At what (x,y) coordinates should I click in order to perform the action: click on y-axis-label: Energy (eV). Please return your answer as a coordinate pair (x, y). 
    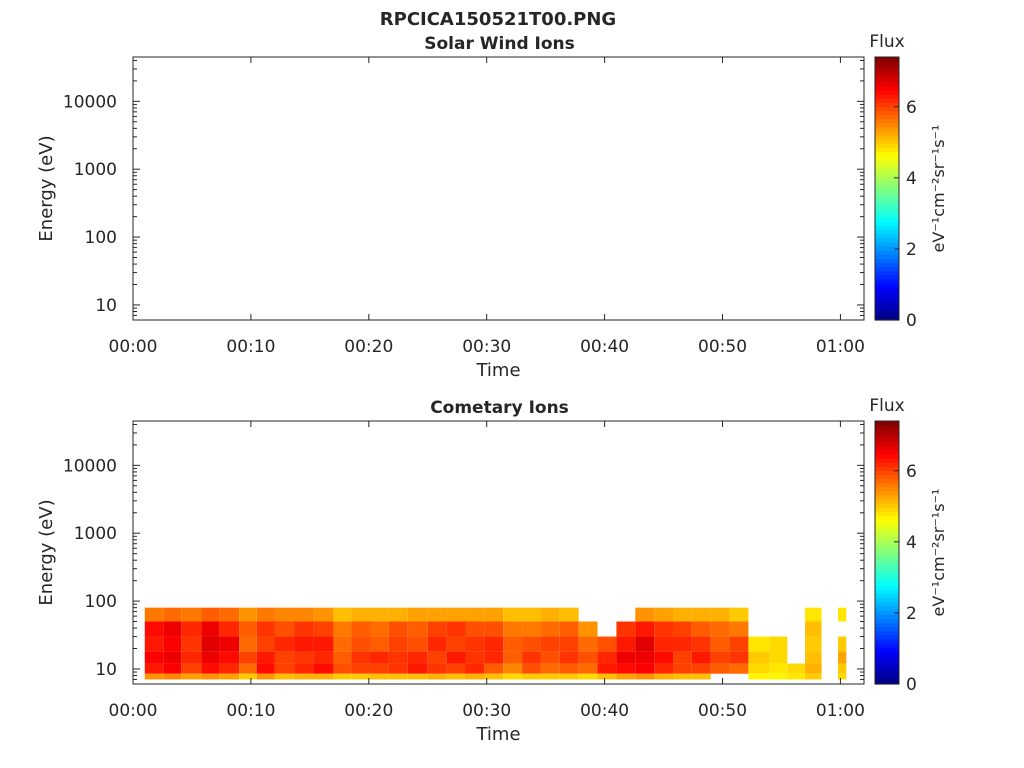
    Looking at the image, I should click on (46, 552).